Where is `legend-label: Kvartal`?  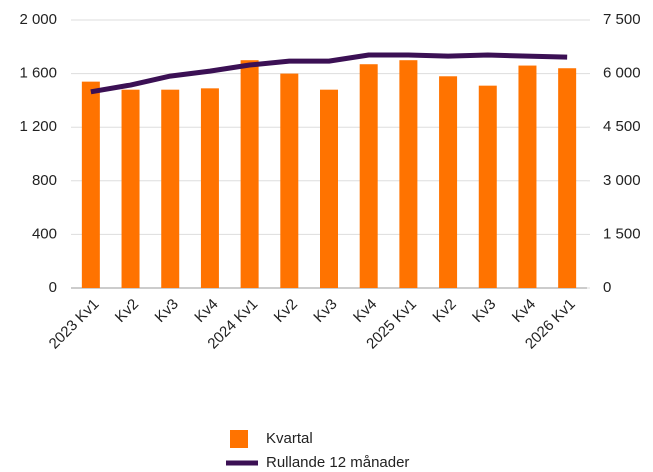
legend-label: Kvartal is located at coordinates (289, 438).